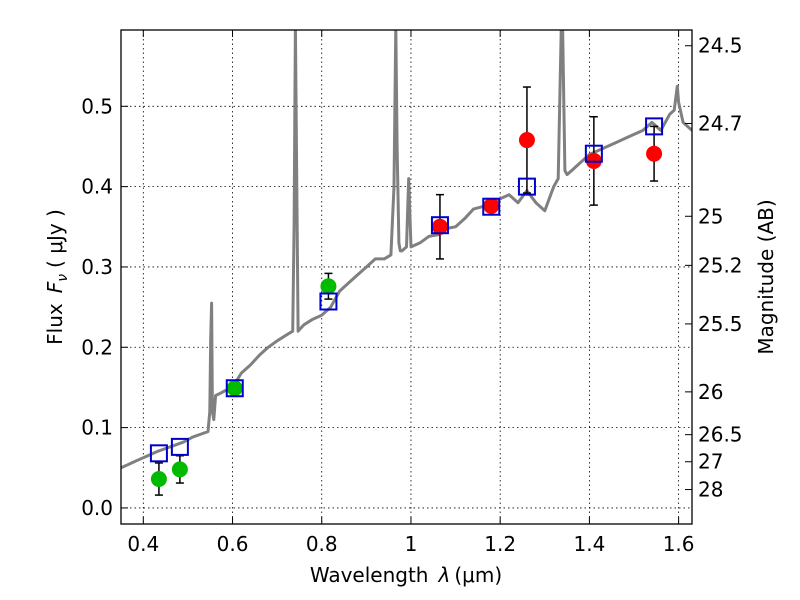  Describe the element at coordinates (720, 265) in the screenshot. I see `magnitude-tick-label: 25.2` at that location.